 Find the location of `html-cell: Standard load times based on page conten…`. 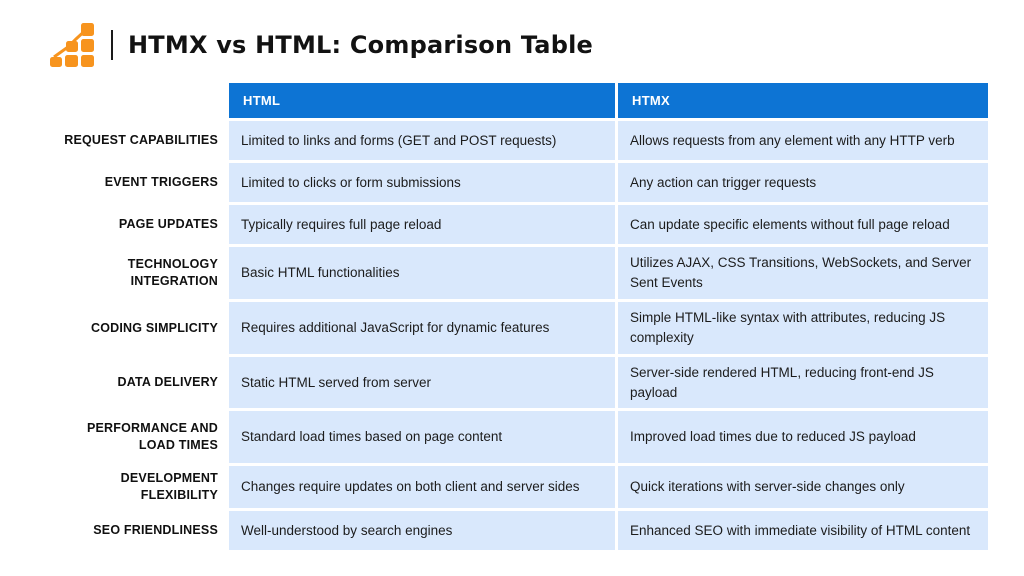

html-cell: Standard load times based on page conten… is located at coordinates (422, 437).